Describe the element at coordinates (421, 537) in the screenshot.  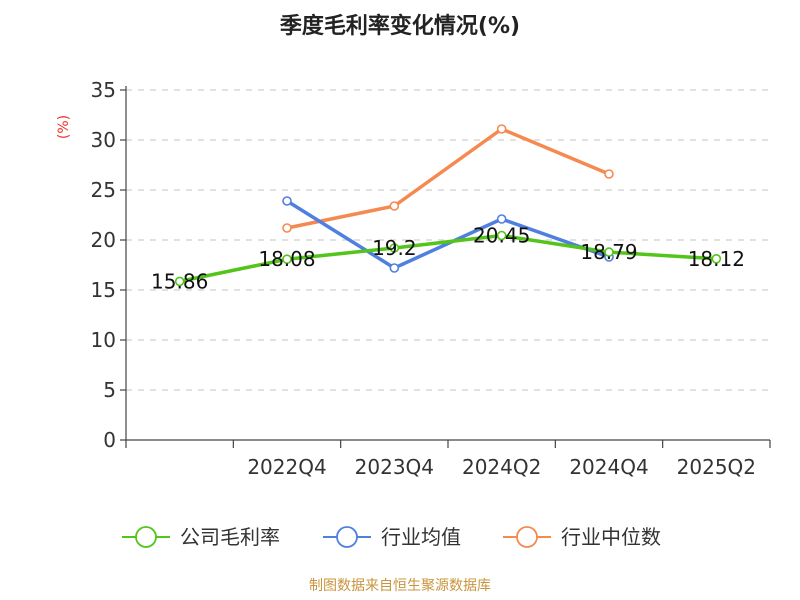
I see `legend-label: 行业均值` at that location.